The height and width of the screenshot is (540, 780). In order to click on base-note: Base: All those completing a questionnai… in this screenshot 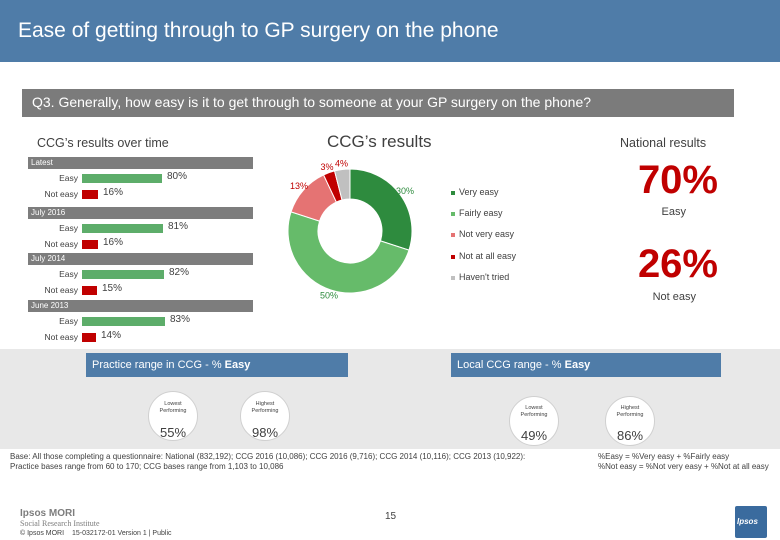, I will do `click(300, 462)`.